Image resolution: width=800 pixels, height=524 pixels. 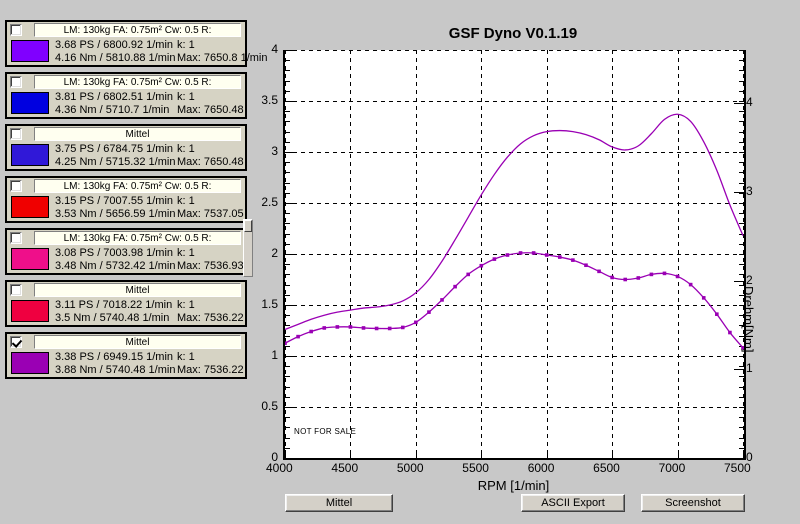 I want to click on legend-power-row: 3.08 PS / 7003.98 1/min k: 1, so click(x=148, y=253).